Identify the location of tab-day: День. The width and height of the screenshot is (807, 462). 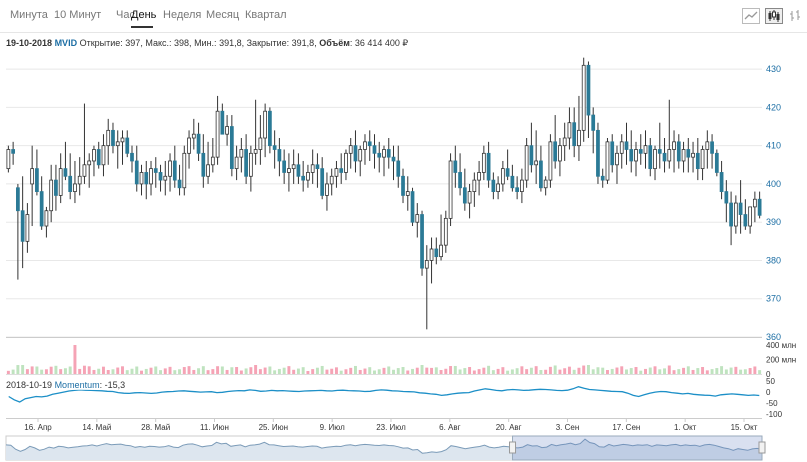
(144, 15).